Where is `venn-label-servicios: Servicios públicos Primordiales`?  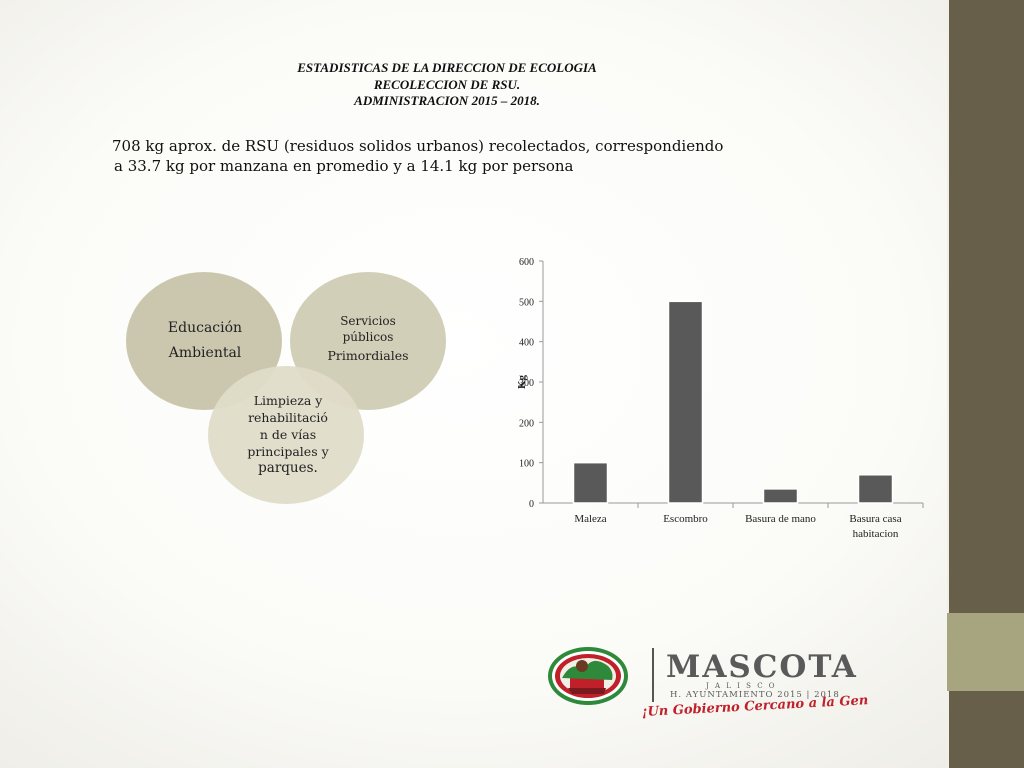 venn-label-servicios: Servicios públicos Primordiales is located at coordinates (368, 338).